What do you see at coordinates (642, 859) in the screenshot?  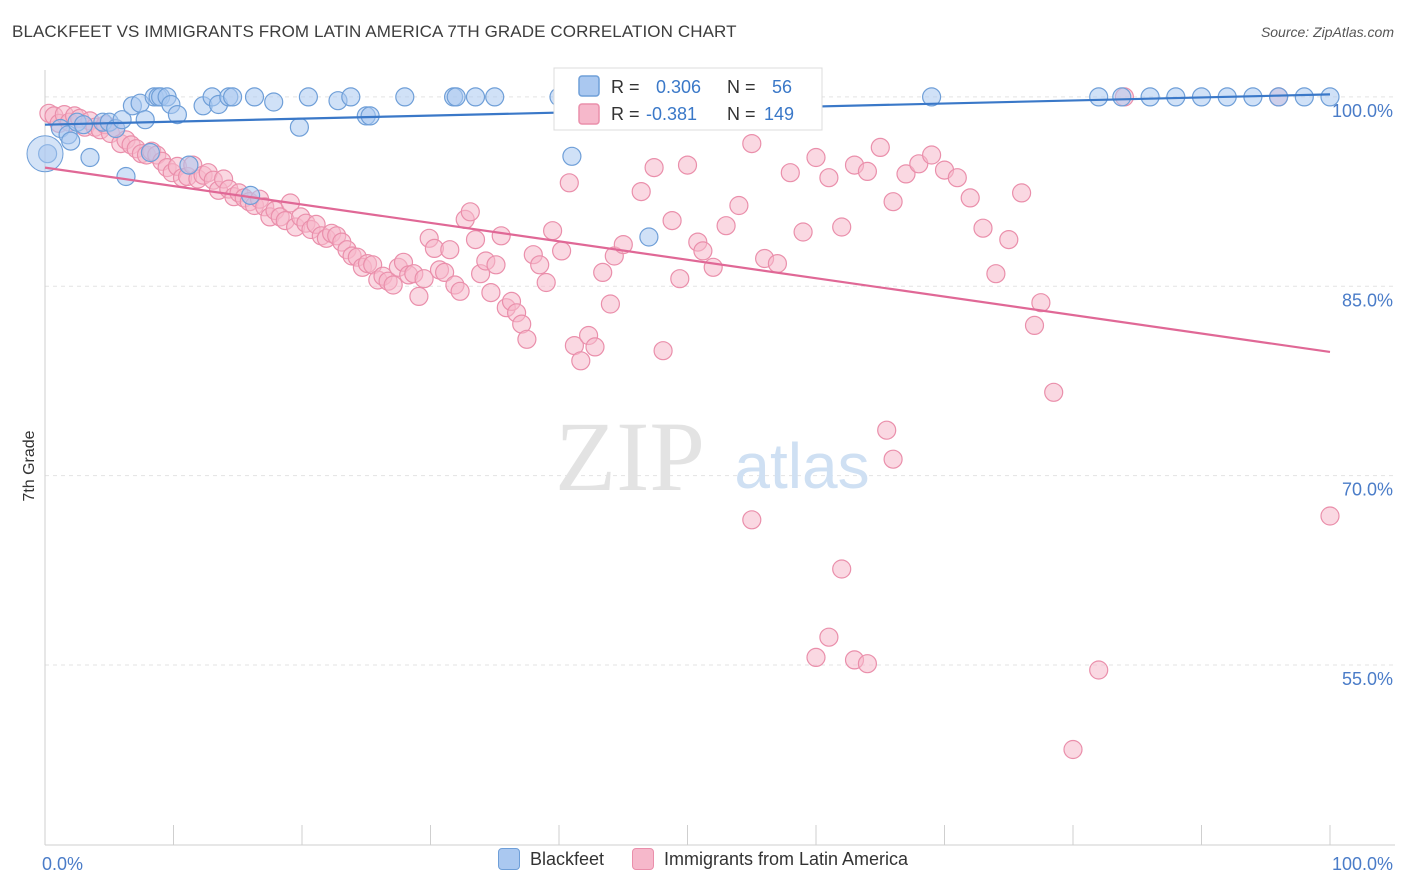 I see `legend-swatch-latin-america` at bounding box center [642, 859].